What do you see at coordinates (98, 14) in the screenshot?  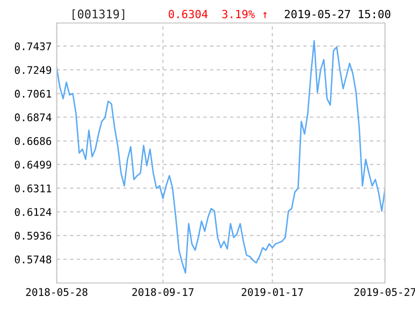 I see `chart-title: [001319]` at bounding box center [98, 14].